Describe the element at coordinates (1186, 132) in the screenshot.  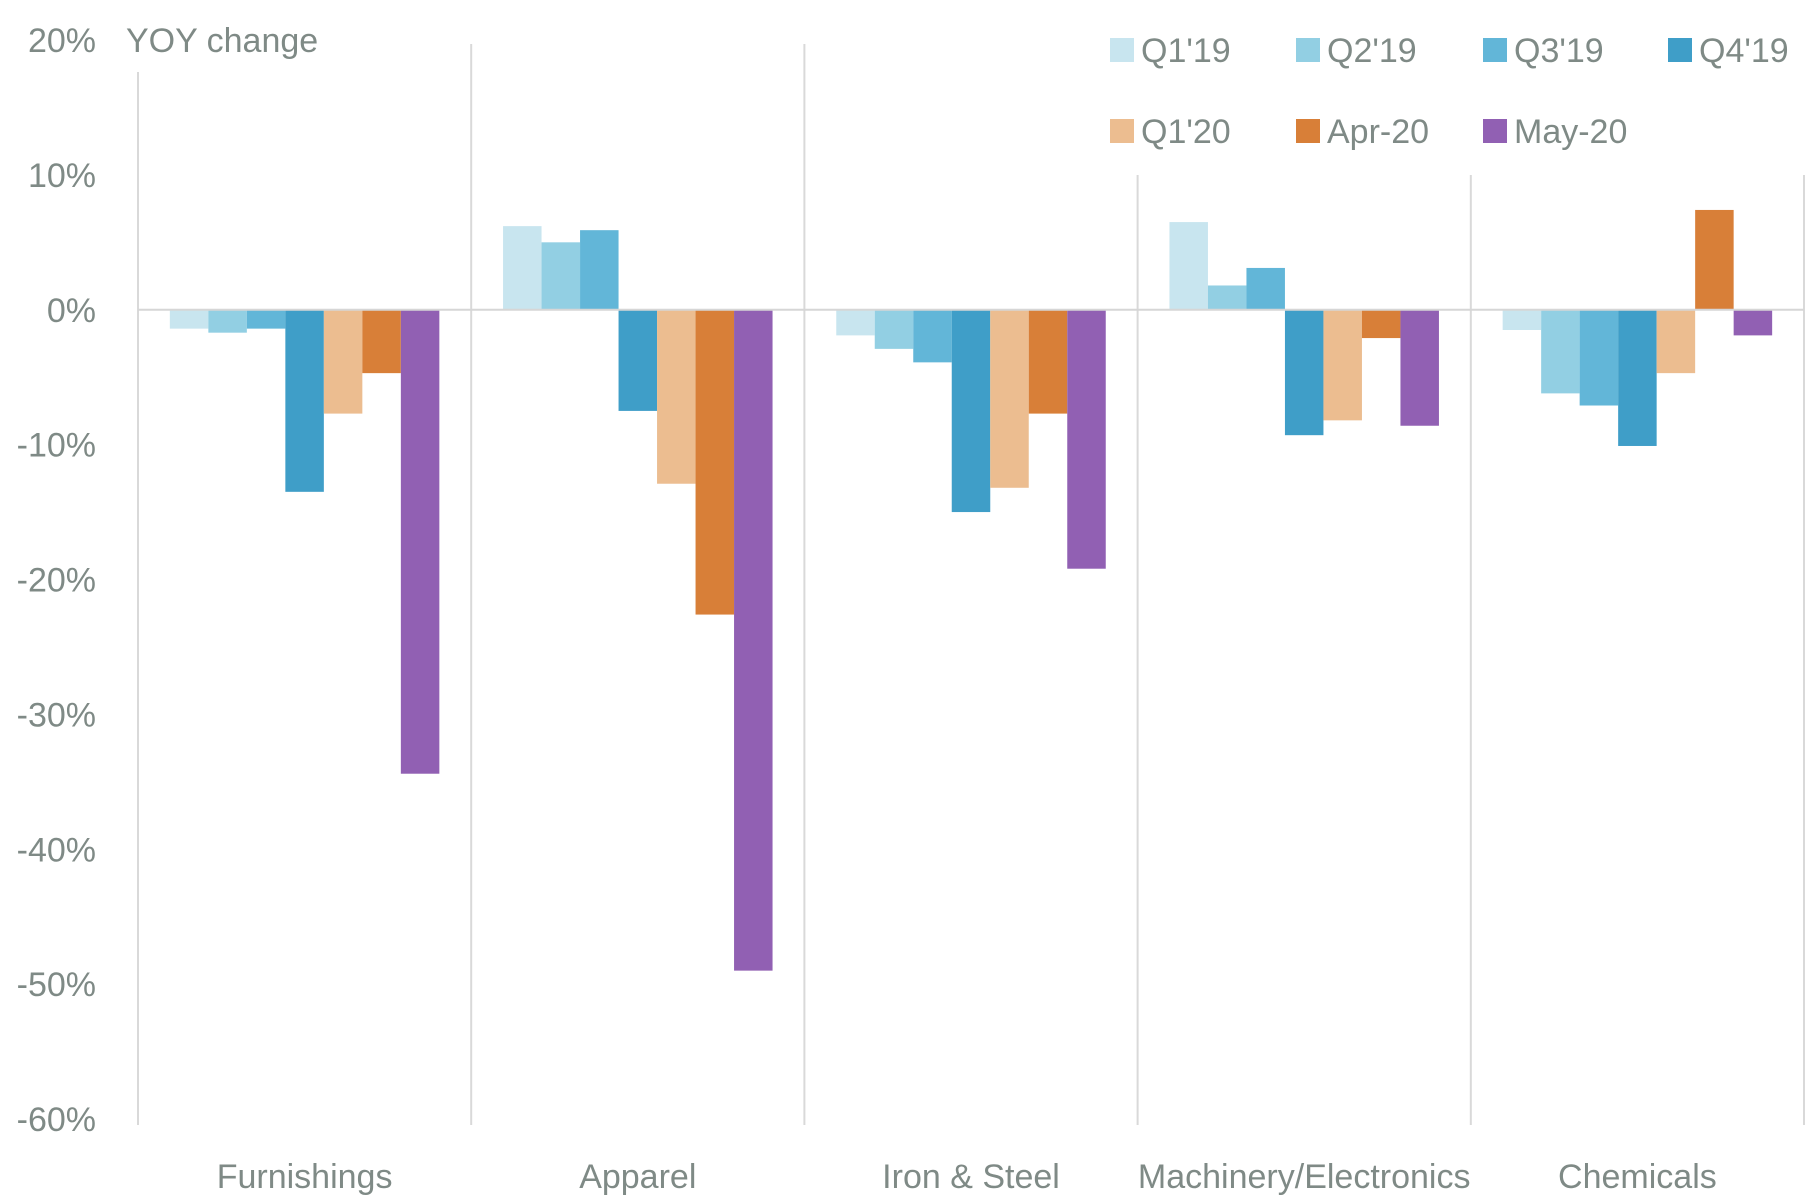
I see `legend-label: Q1'20` at that location.